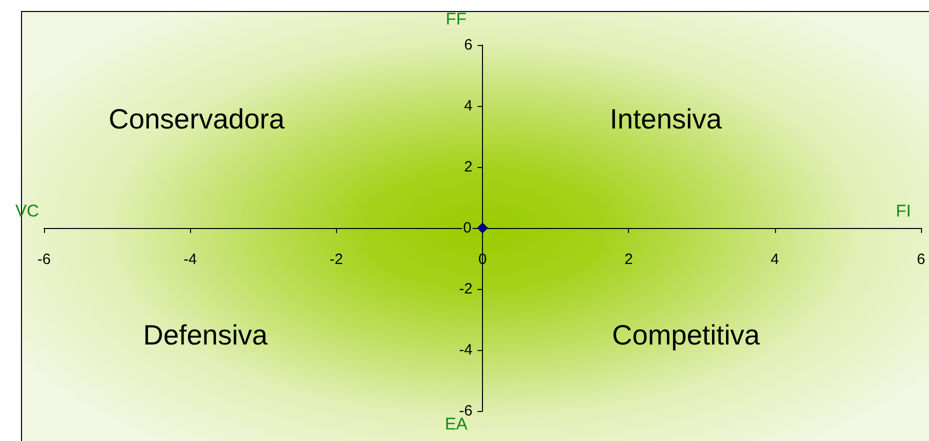 The height and width of the screenshot is (441, 929). What do you see at coordinates (666, 118) in the screenshot?
I see `annotation: Intensiva` at bounding box center [666, 118].